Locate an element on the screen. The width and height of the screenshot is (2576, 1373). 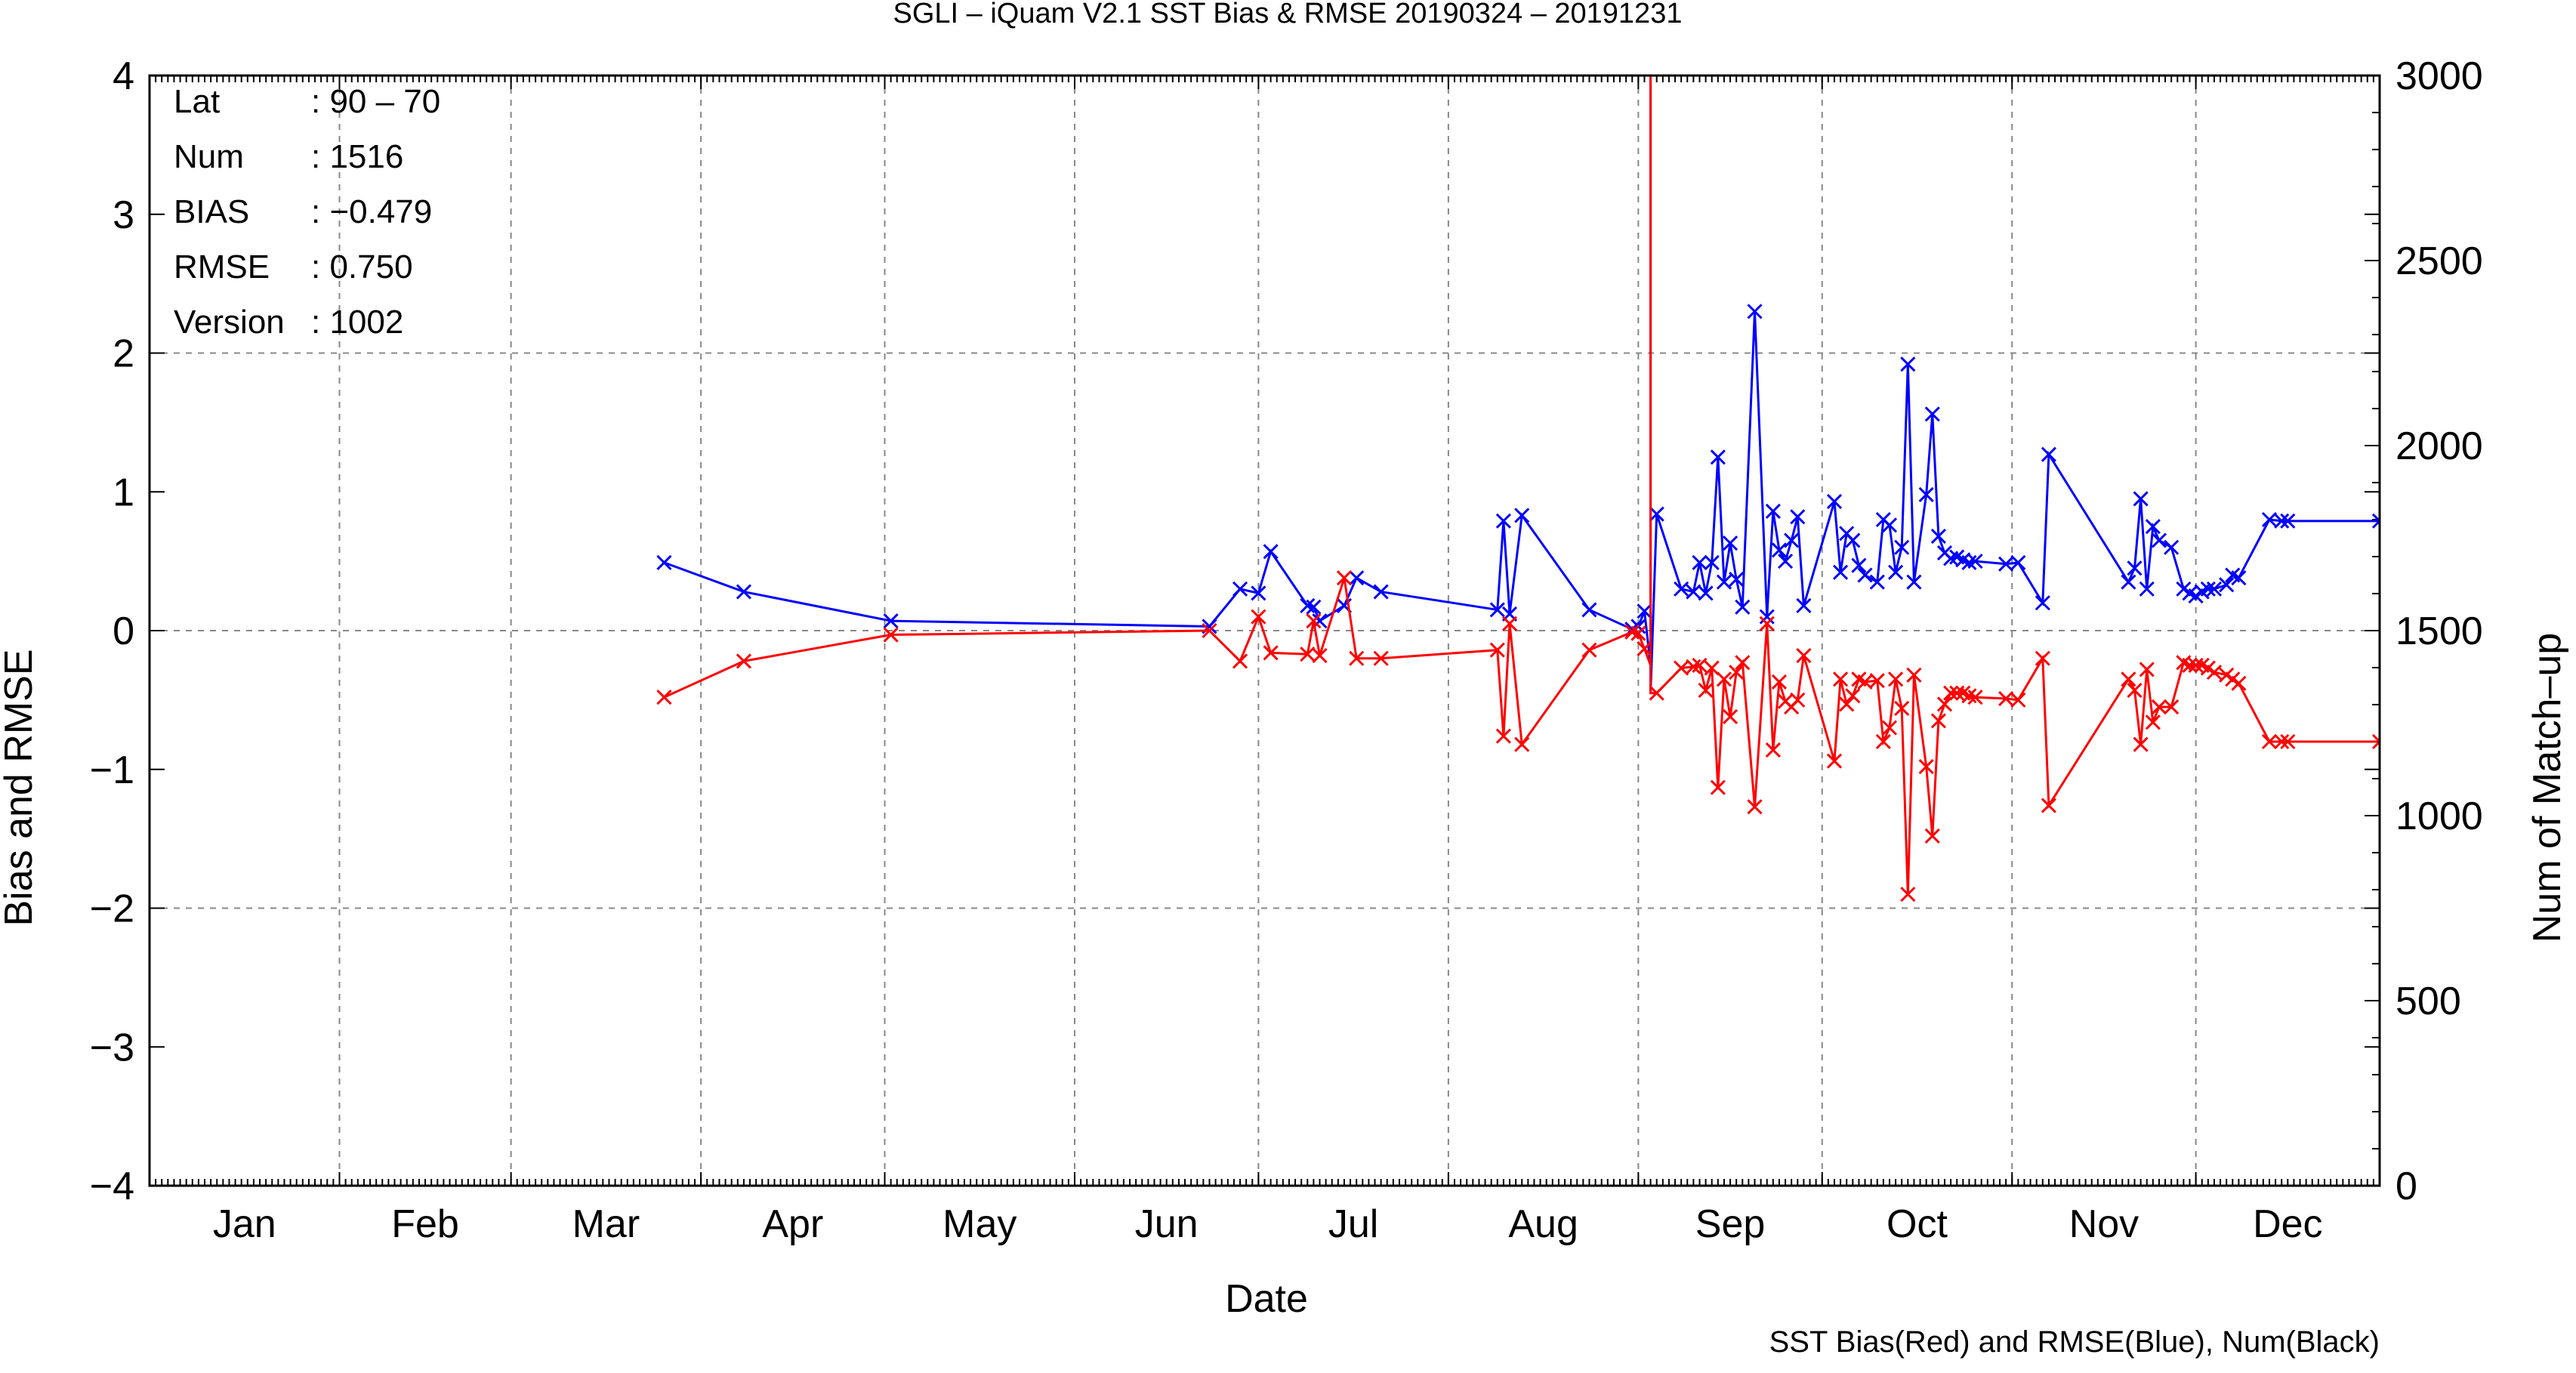
x-tick-label: Jun is located at coordinates (1167, 1224).